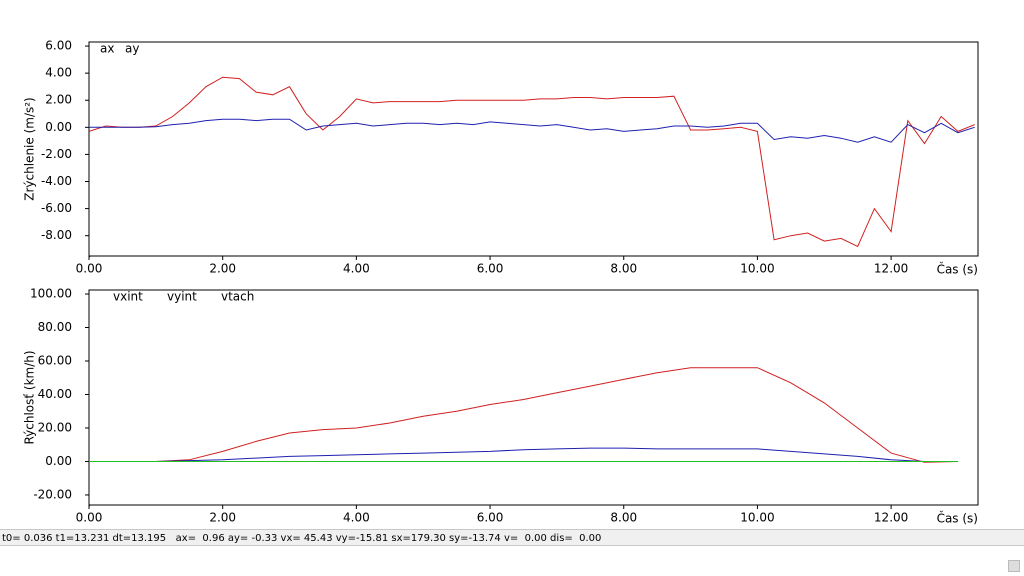 The image size is (1024, 576). What do you see at coordinates (30, 148) in the screenshot?
I see `y-axis-label: Zrýchlenie (m/s²)` at bounding box center [30, 148].